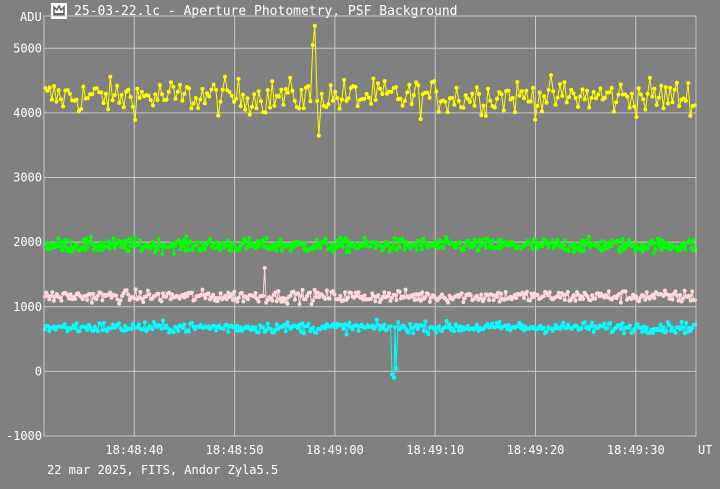 This screenshot has width=720, height=489. What do you see at coordinates (59, 11) in the screenshot?
I see `app-logo-icon` at bounding box center [59, 11].